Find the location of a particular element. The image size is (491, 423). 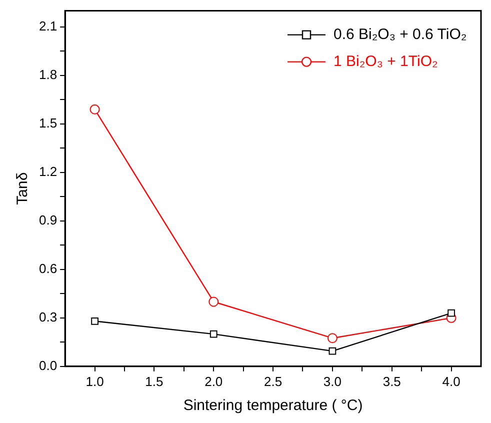

y-tick-label: 0.6 is located at coordinates (48, 268).